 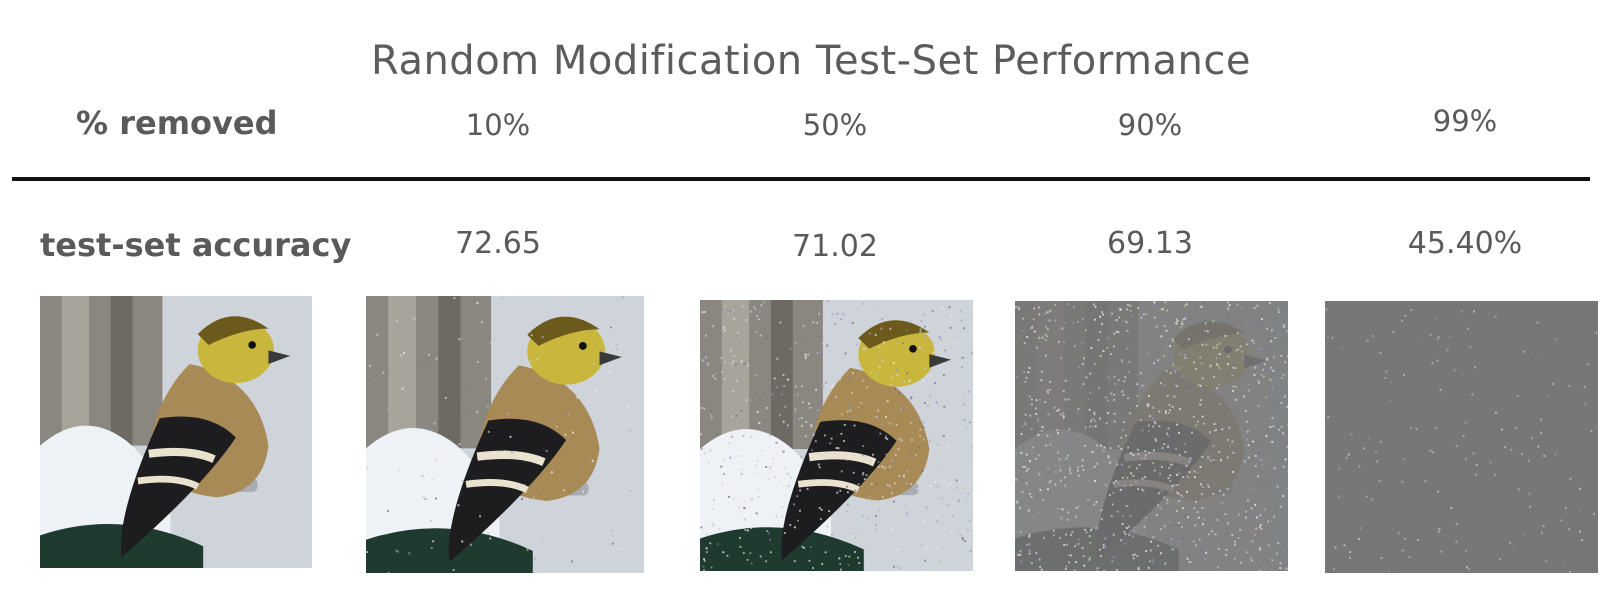 I want to click on accuracy-50: 71.02, so click(x=835, y=246).